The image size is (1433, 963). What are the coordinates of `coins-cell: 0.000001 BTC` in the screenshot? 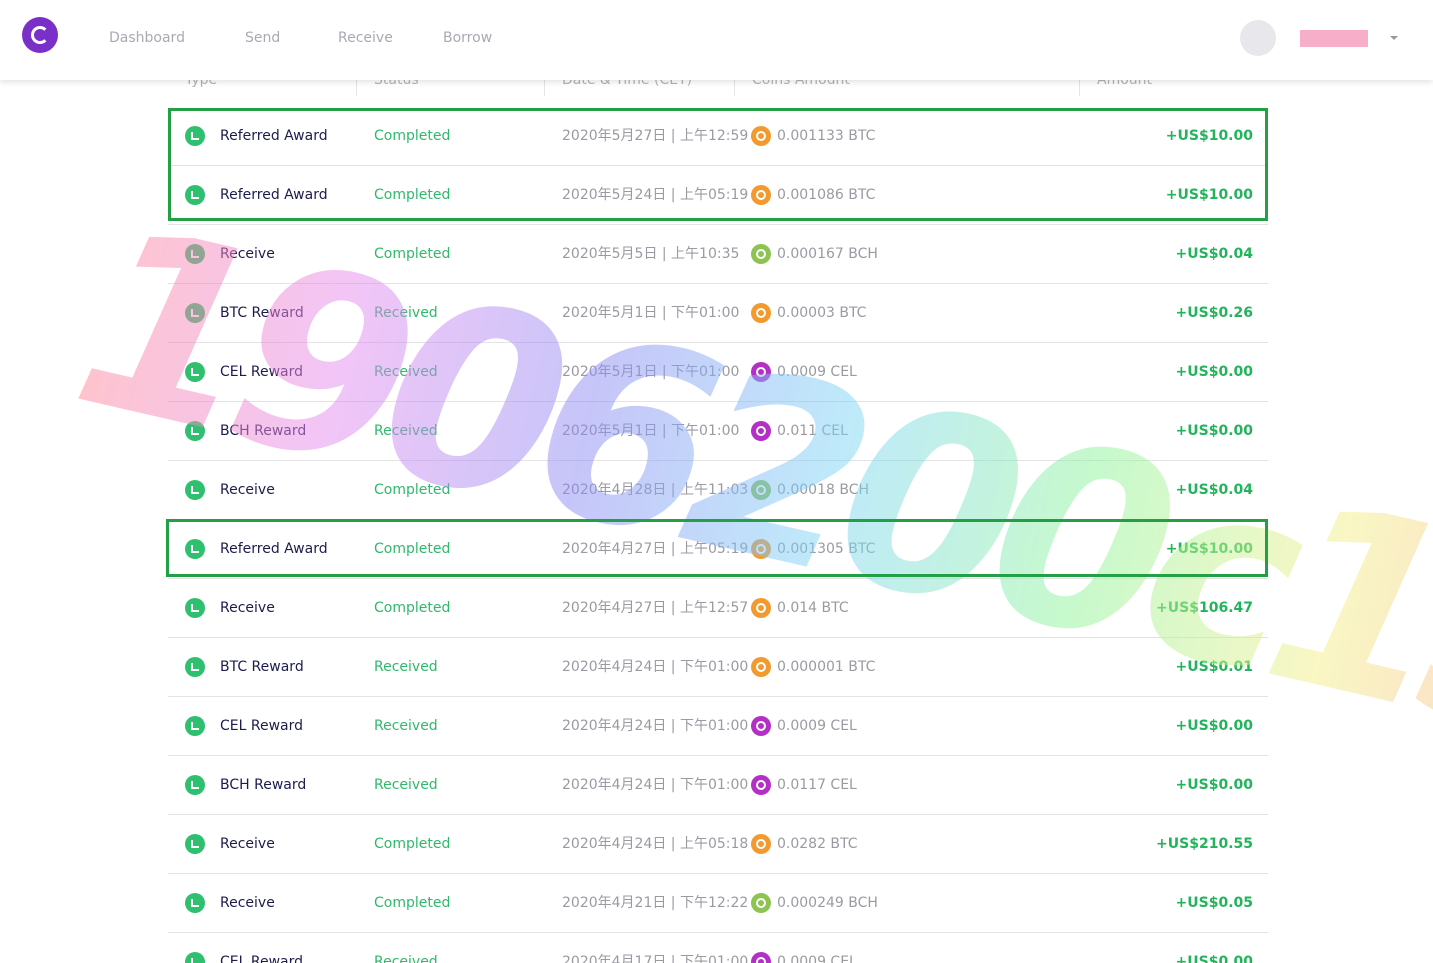 It's located at (826, 667).